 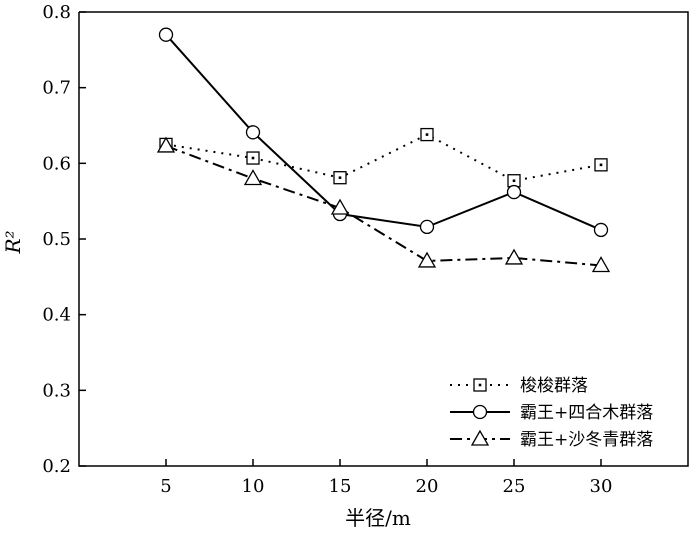 What do you see at coordinates (56, 12) in the screenshot?
I see `y-tick-label: 0.8` at bounding box center [56, 12].